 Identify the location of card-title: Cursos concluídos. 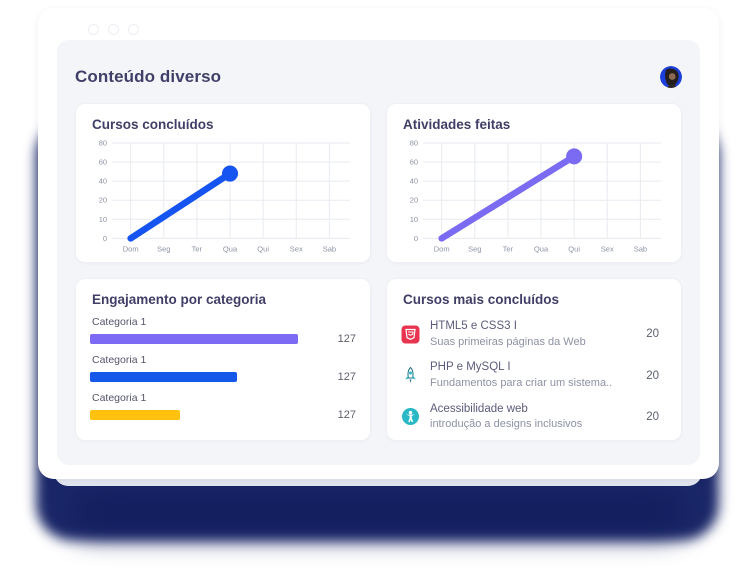
(153, 124).